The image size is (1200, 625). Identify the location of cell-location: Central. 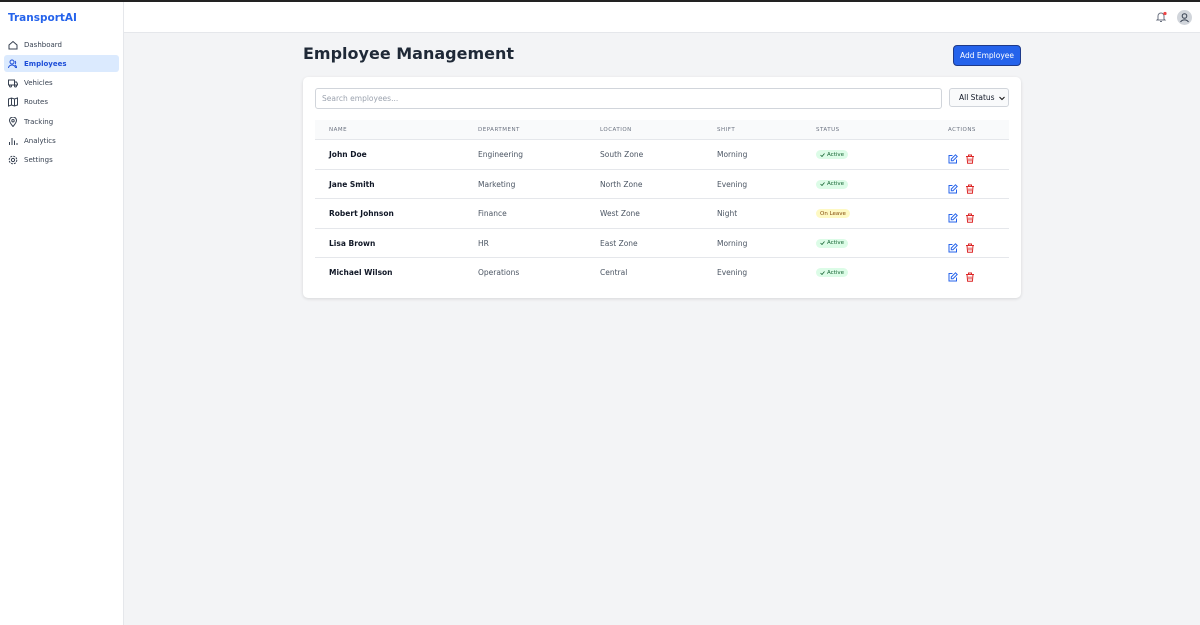
(614, 272).